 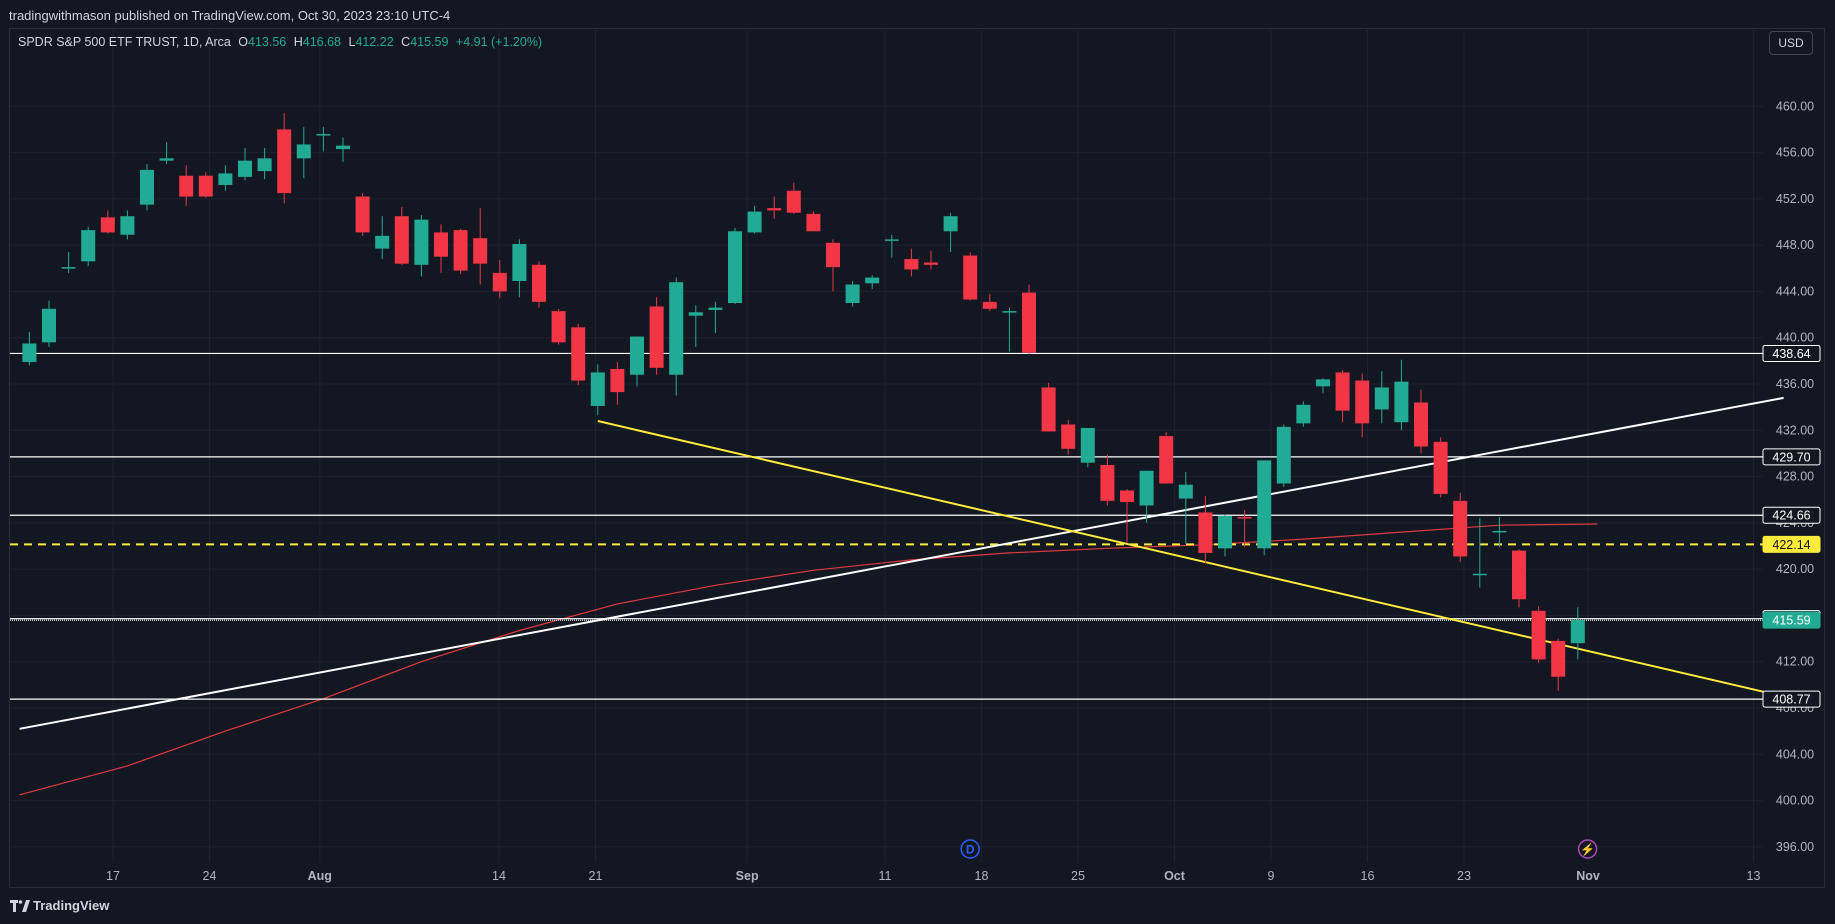 What do you see at coordinates (113, 876) in the screenshot?
I see `x-tick-label: 17` at bounding box center [113, 876].